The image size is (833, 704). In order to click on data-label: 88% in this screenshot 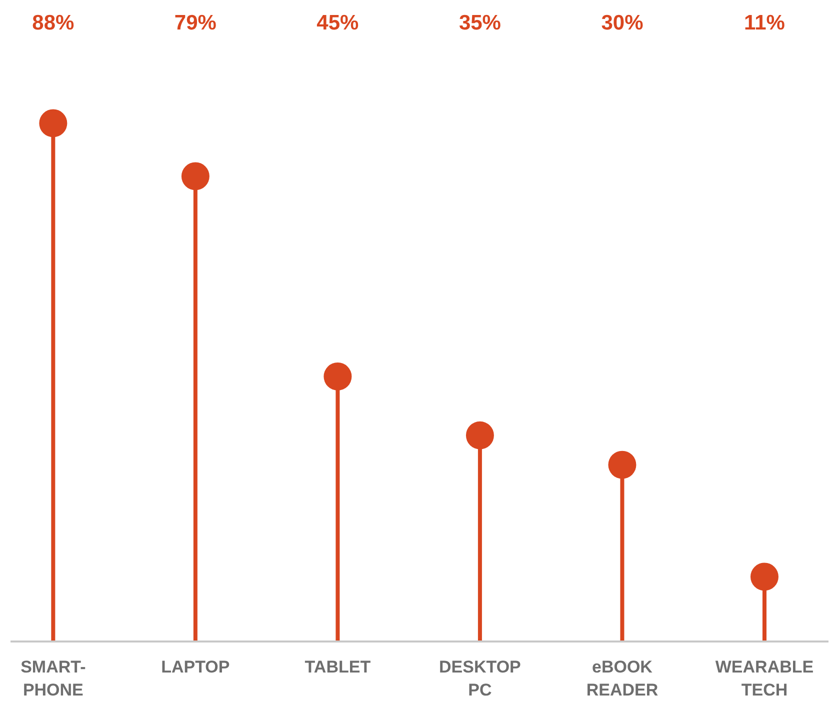, I will do `click(53, 23)`.